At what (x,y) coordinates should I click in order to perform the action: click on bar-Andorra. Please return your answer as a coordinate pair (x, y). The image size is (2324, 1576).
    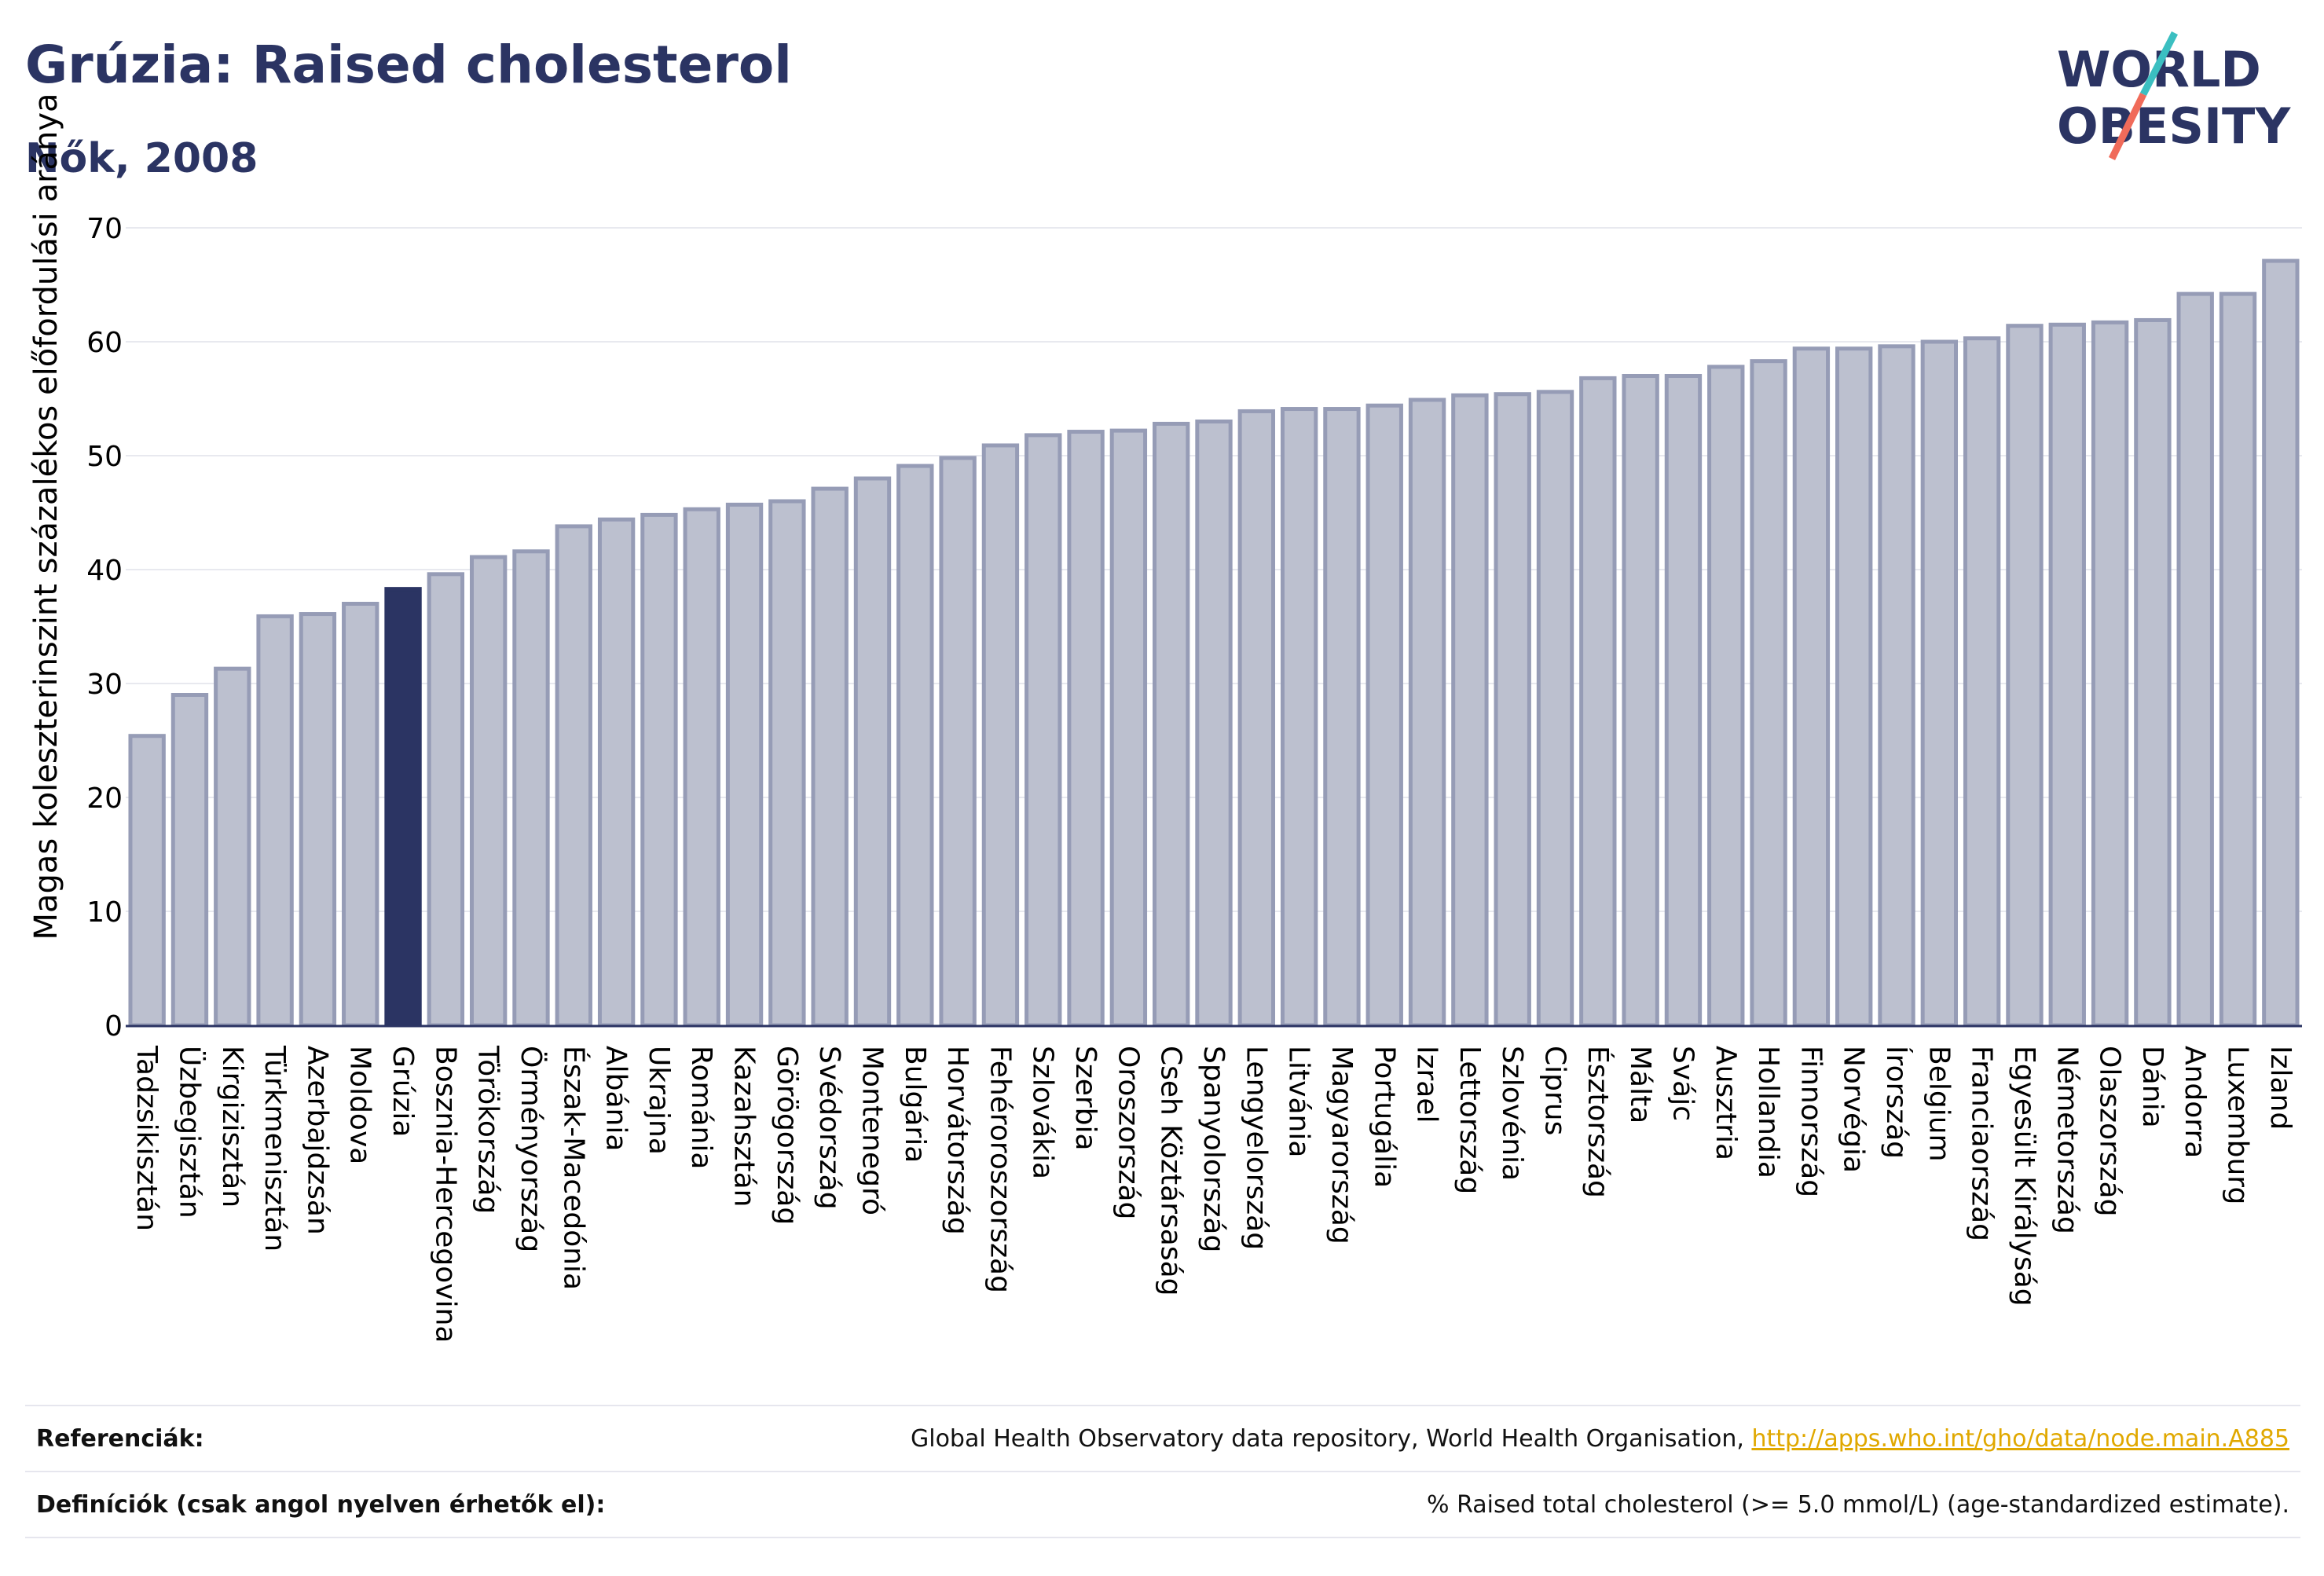
    Looking at the image, I should click on (2195, 659).